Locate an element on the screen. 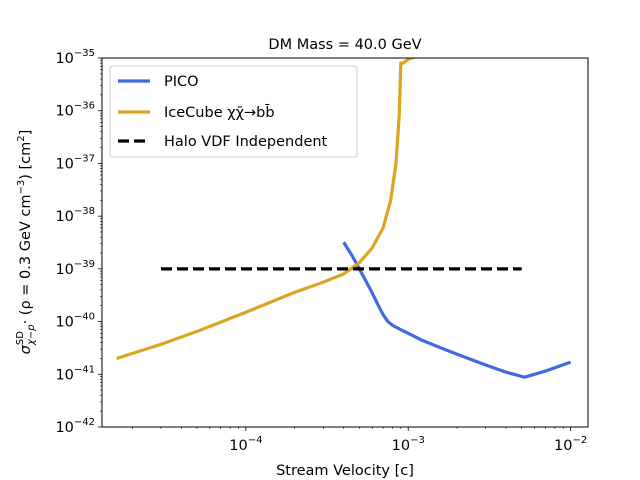 The width and height of the screenshot is (640, 480). y-label-rest2: ) [cm is located at coordinates (26, 161).